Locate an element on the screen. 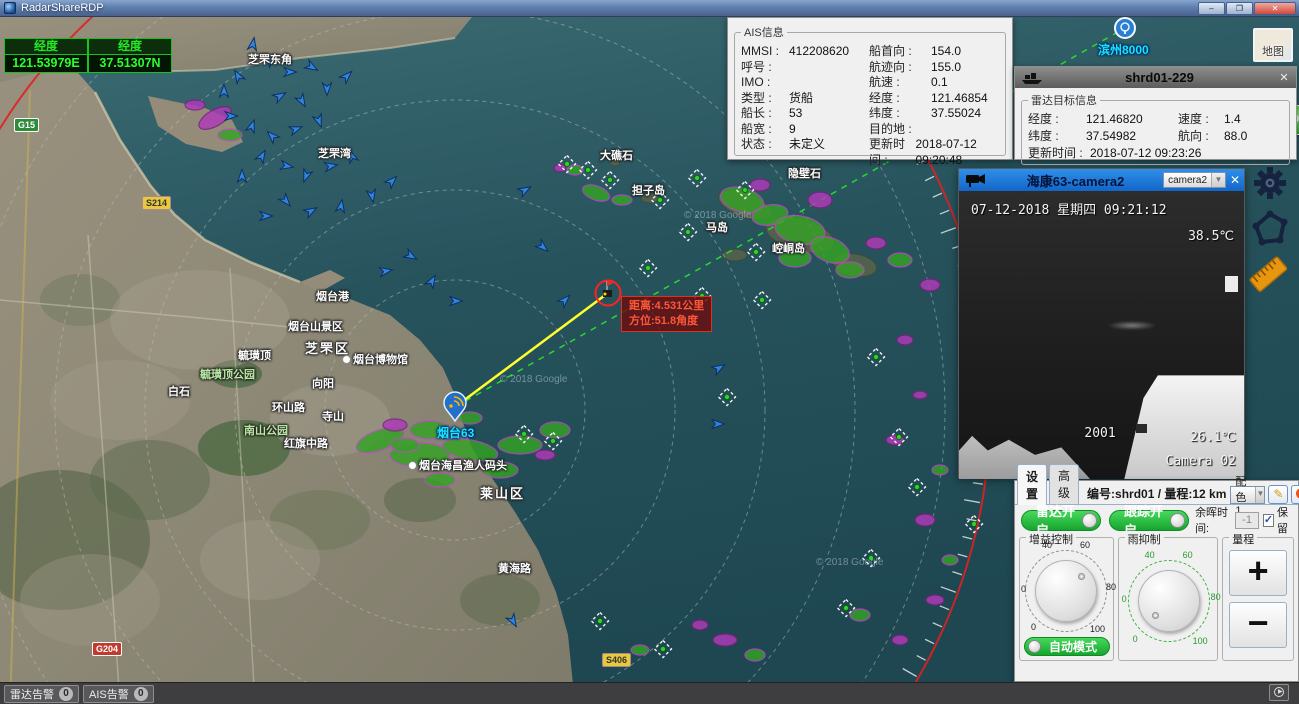 This screenshot has width=1299, height=704. thermal-white-square is located at coordinates (1231, 284).